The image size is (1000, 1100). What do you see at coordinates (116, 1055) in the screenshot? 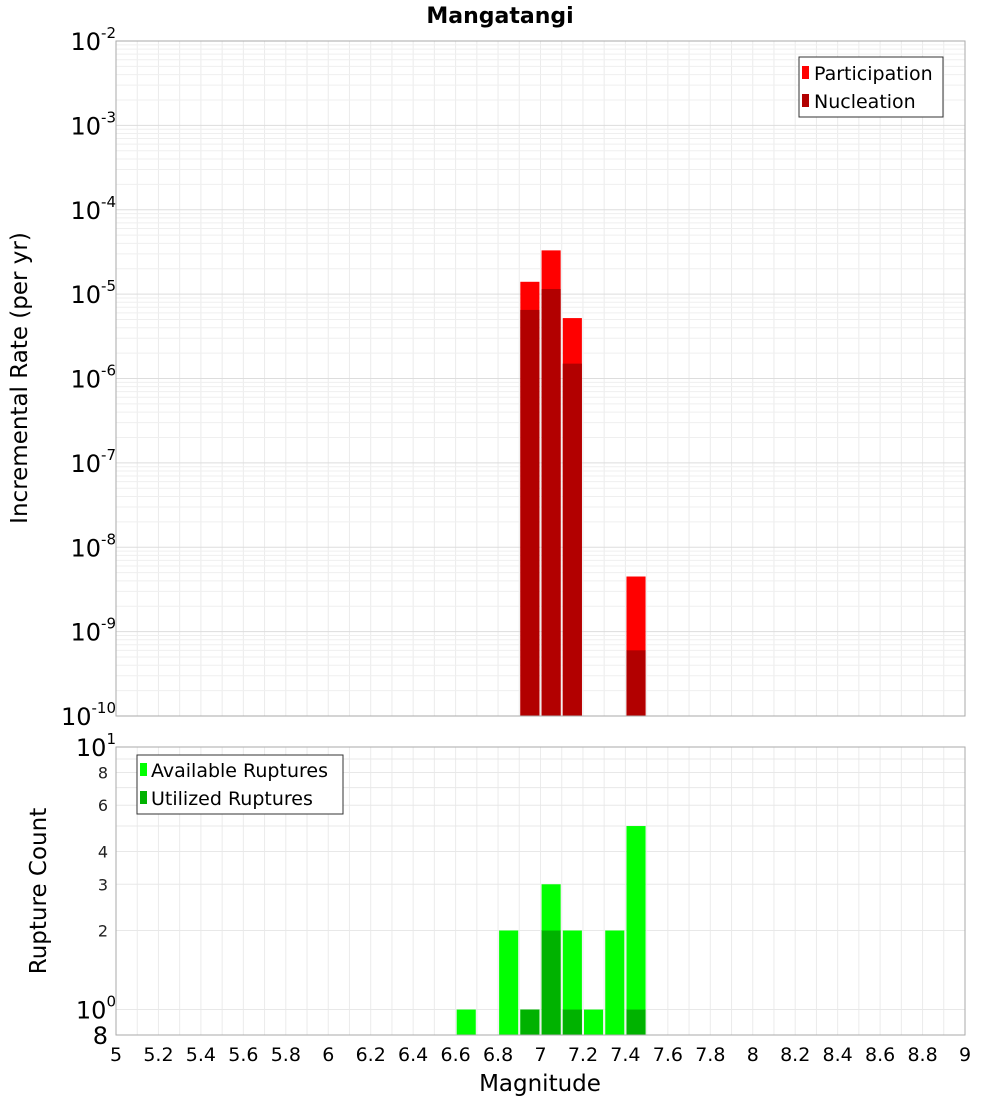
I see `magnitude-tick-label: 5` at bounding box center [116, 1055].